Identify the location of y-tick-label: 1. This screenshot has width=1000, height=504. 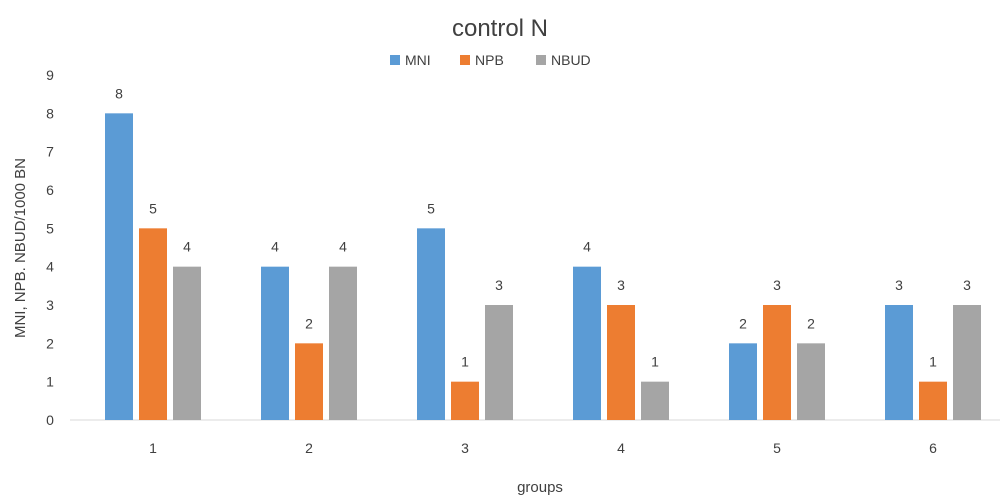
(50, 382).